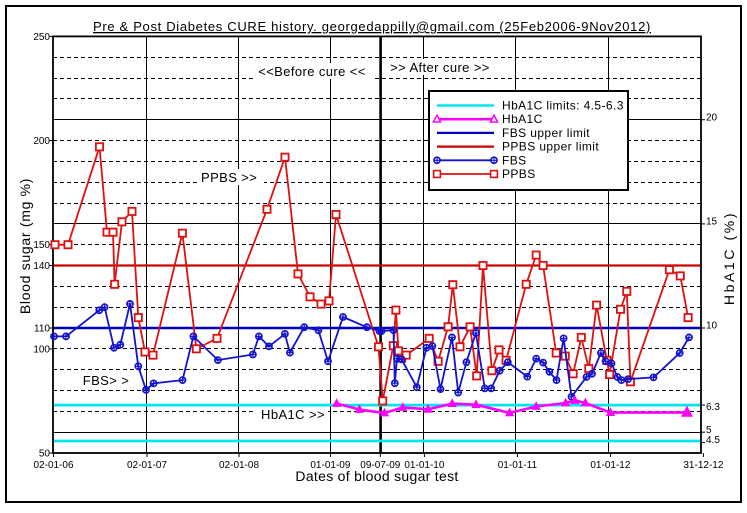  What do you see at coordinates (41, 37) in the screenshot?
I see `svg-text: 250` at bounding box center [41, 37].